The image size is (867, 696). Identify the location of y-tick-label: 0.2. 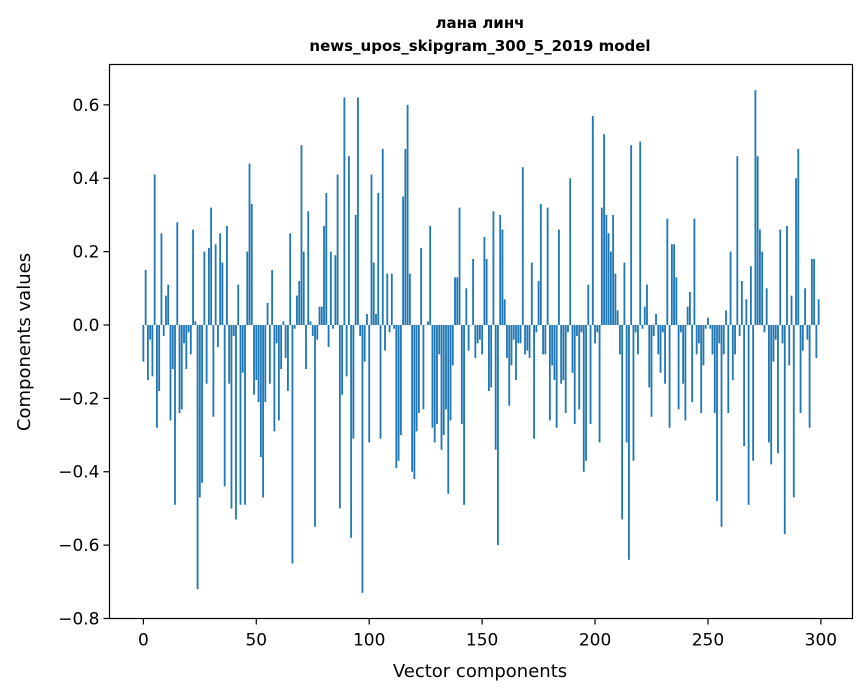
(85, 253).